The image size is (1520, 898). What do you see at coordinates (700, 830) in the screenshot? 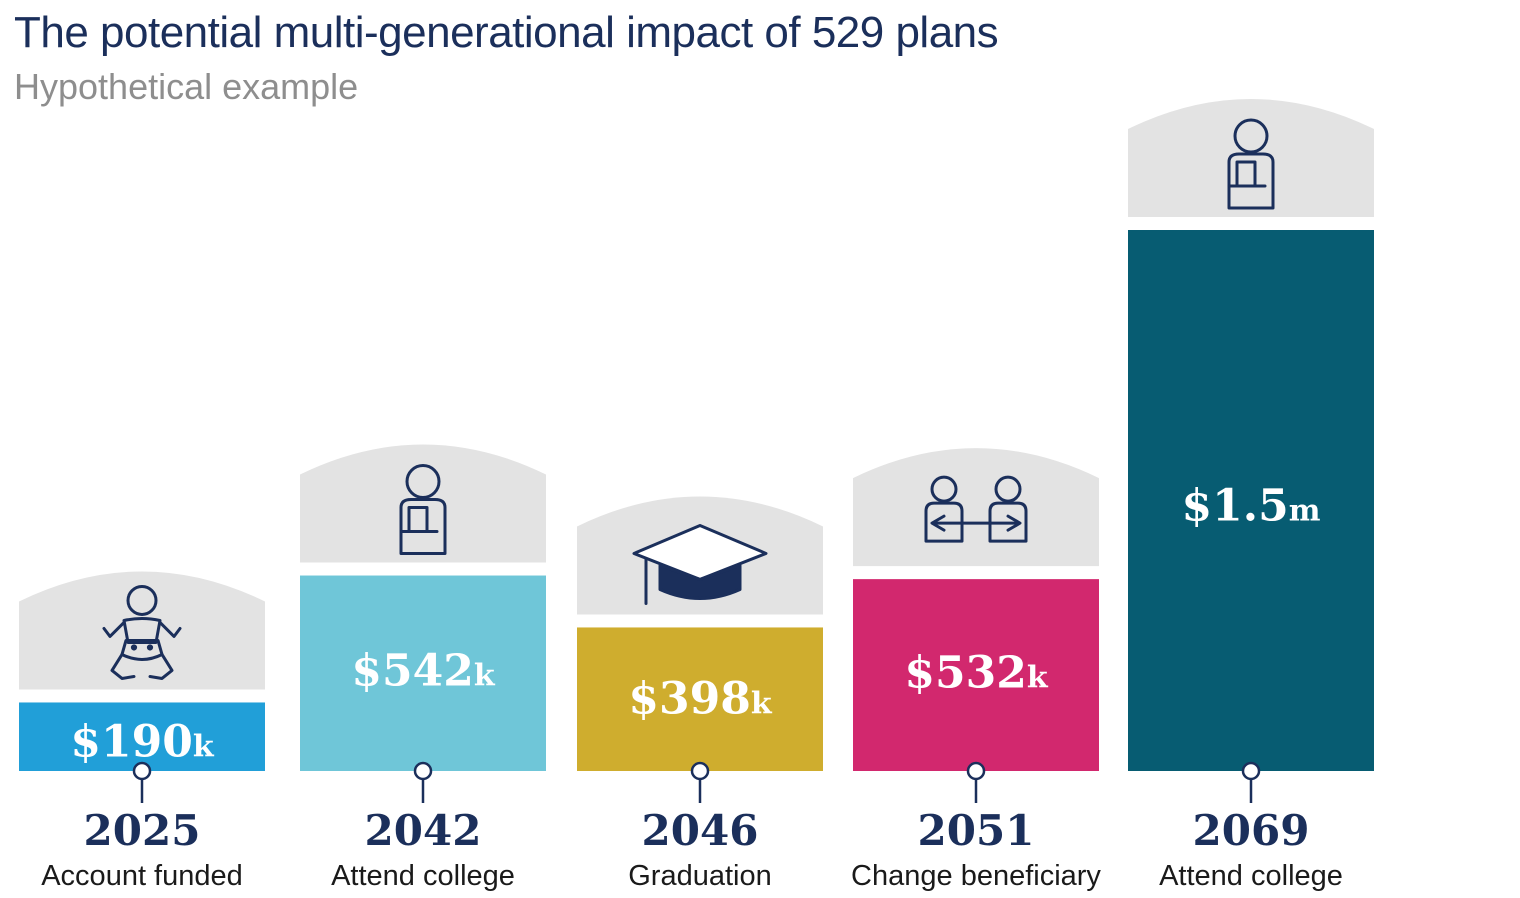
I see `year-label: 2046` at bounding box center [700, 830].